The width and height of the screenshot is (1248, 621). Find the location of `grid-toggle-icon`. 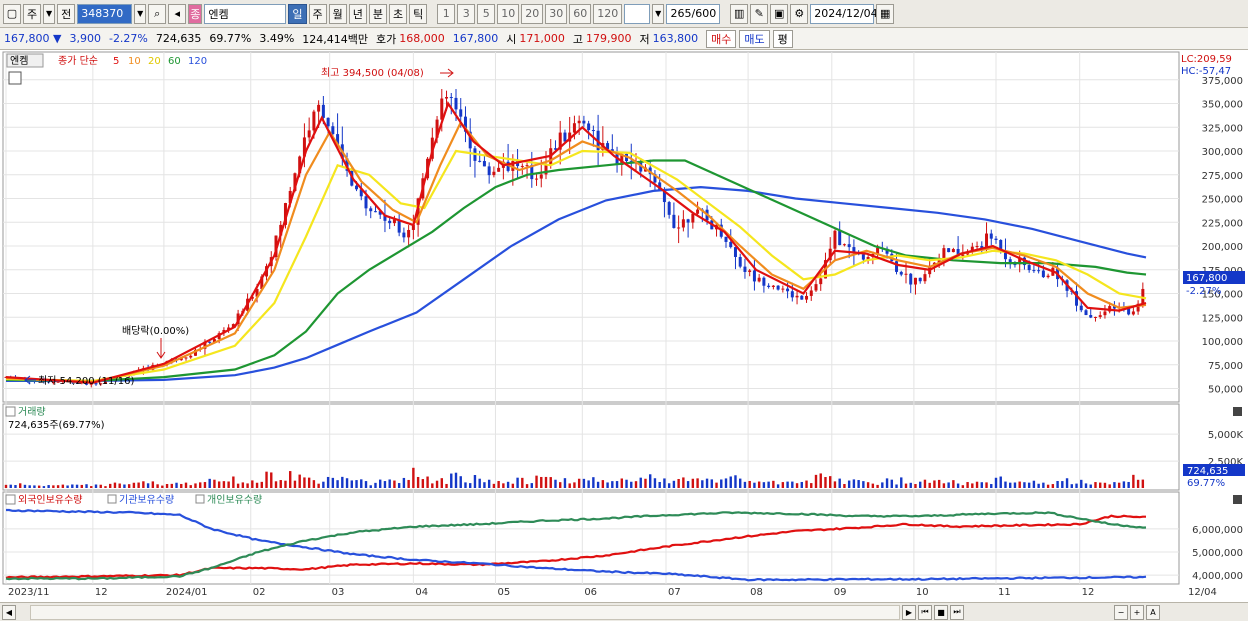

grid-toggle-icon is located at coordinates (15, 78).